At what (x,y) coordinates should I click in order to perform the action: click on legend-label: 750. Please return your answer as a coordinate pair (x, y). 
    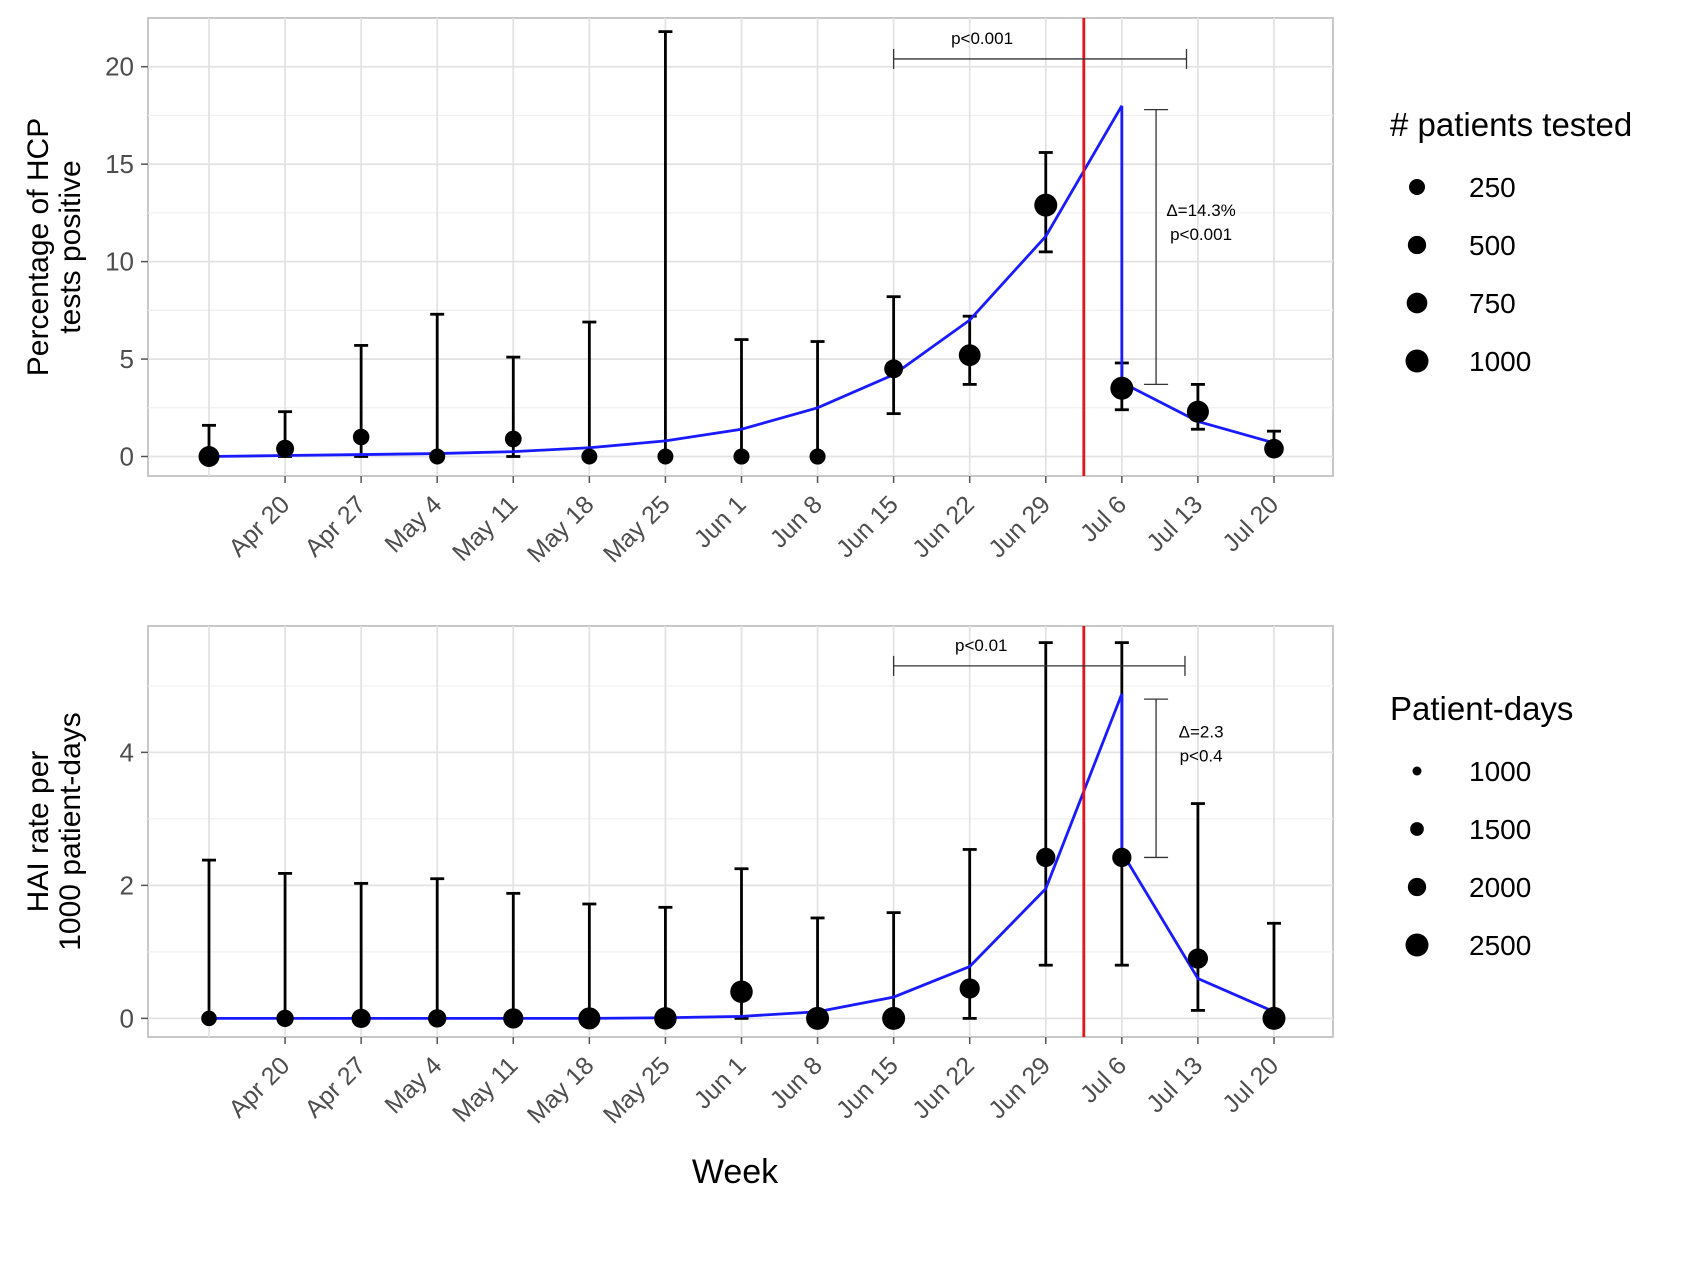
    Looking at the image, I should click on (1492, 303).